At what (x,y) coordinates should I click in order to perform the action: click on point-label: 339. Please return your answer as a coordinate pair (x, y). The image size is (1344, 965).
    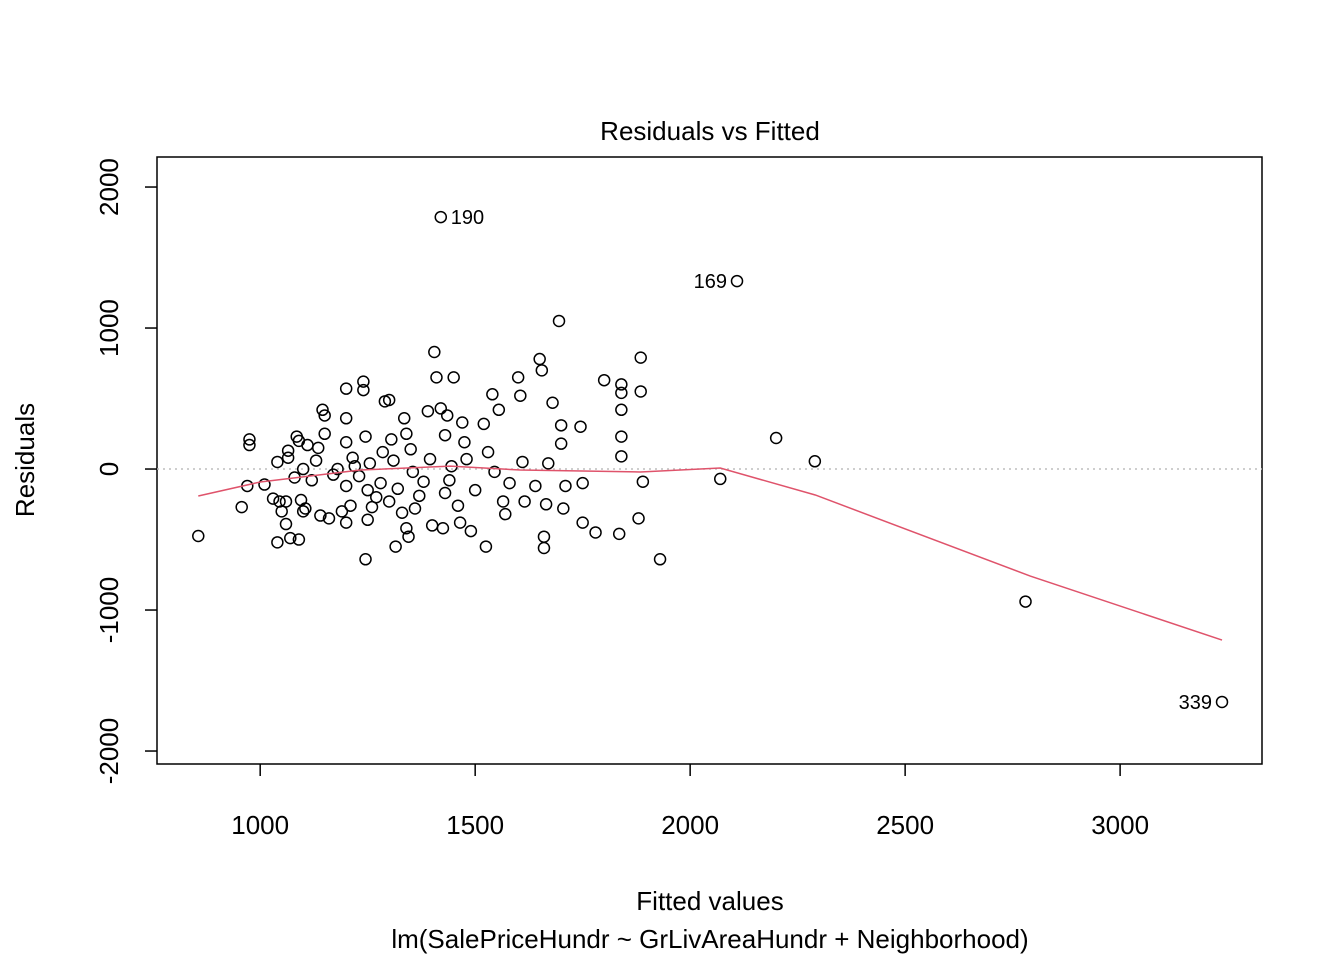
    Looking at the image, I should click on (1195, 703).